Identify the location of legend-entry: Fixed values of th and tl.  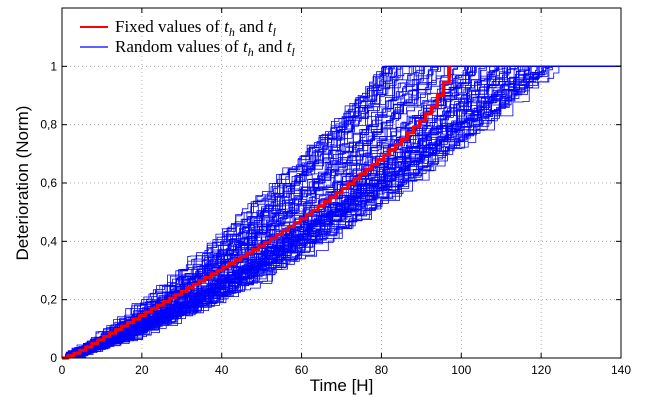
(196, 28).